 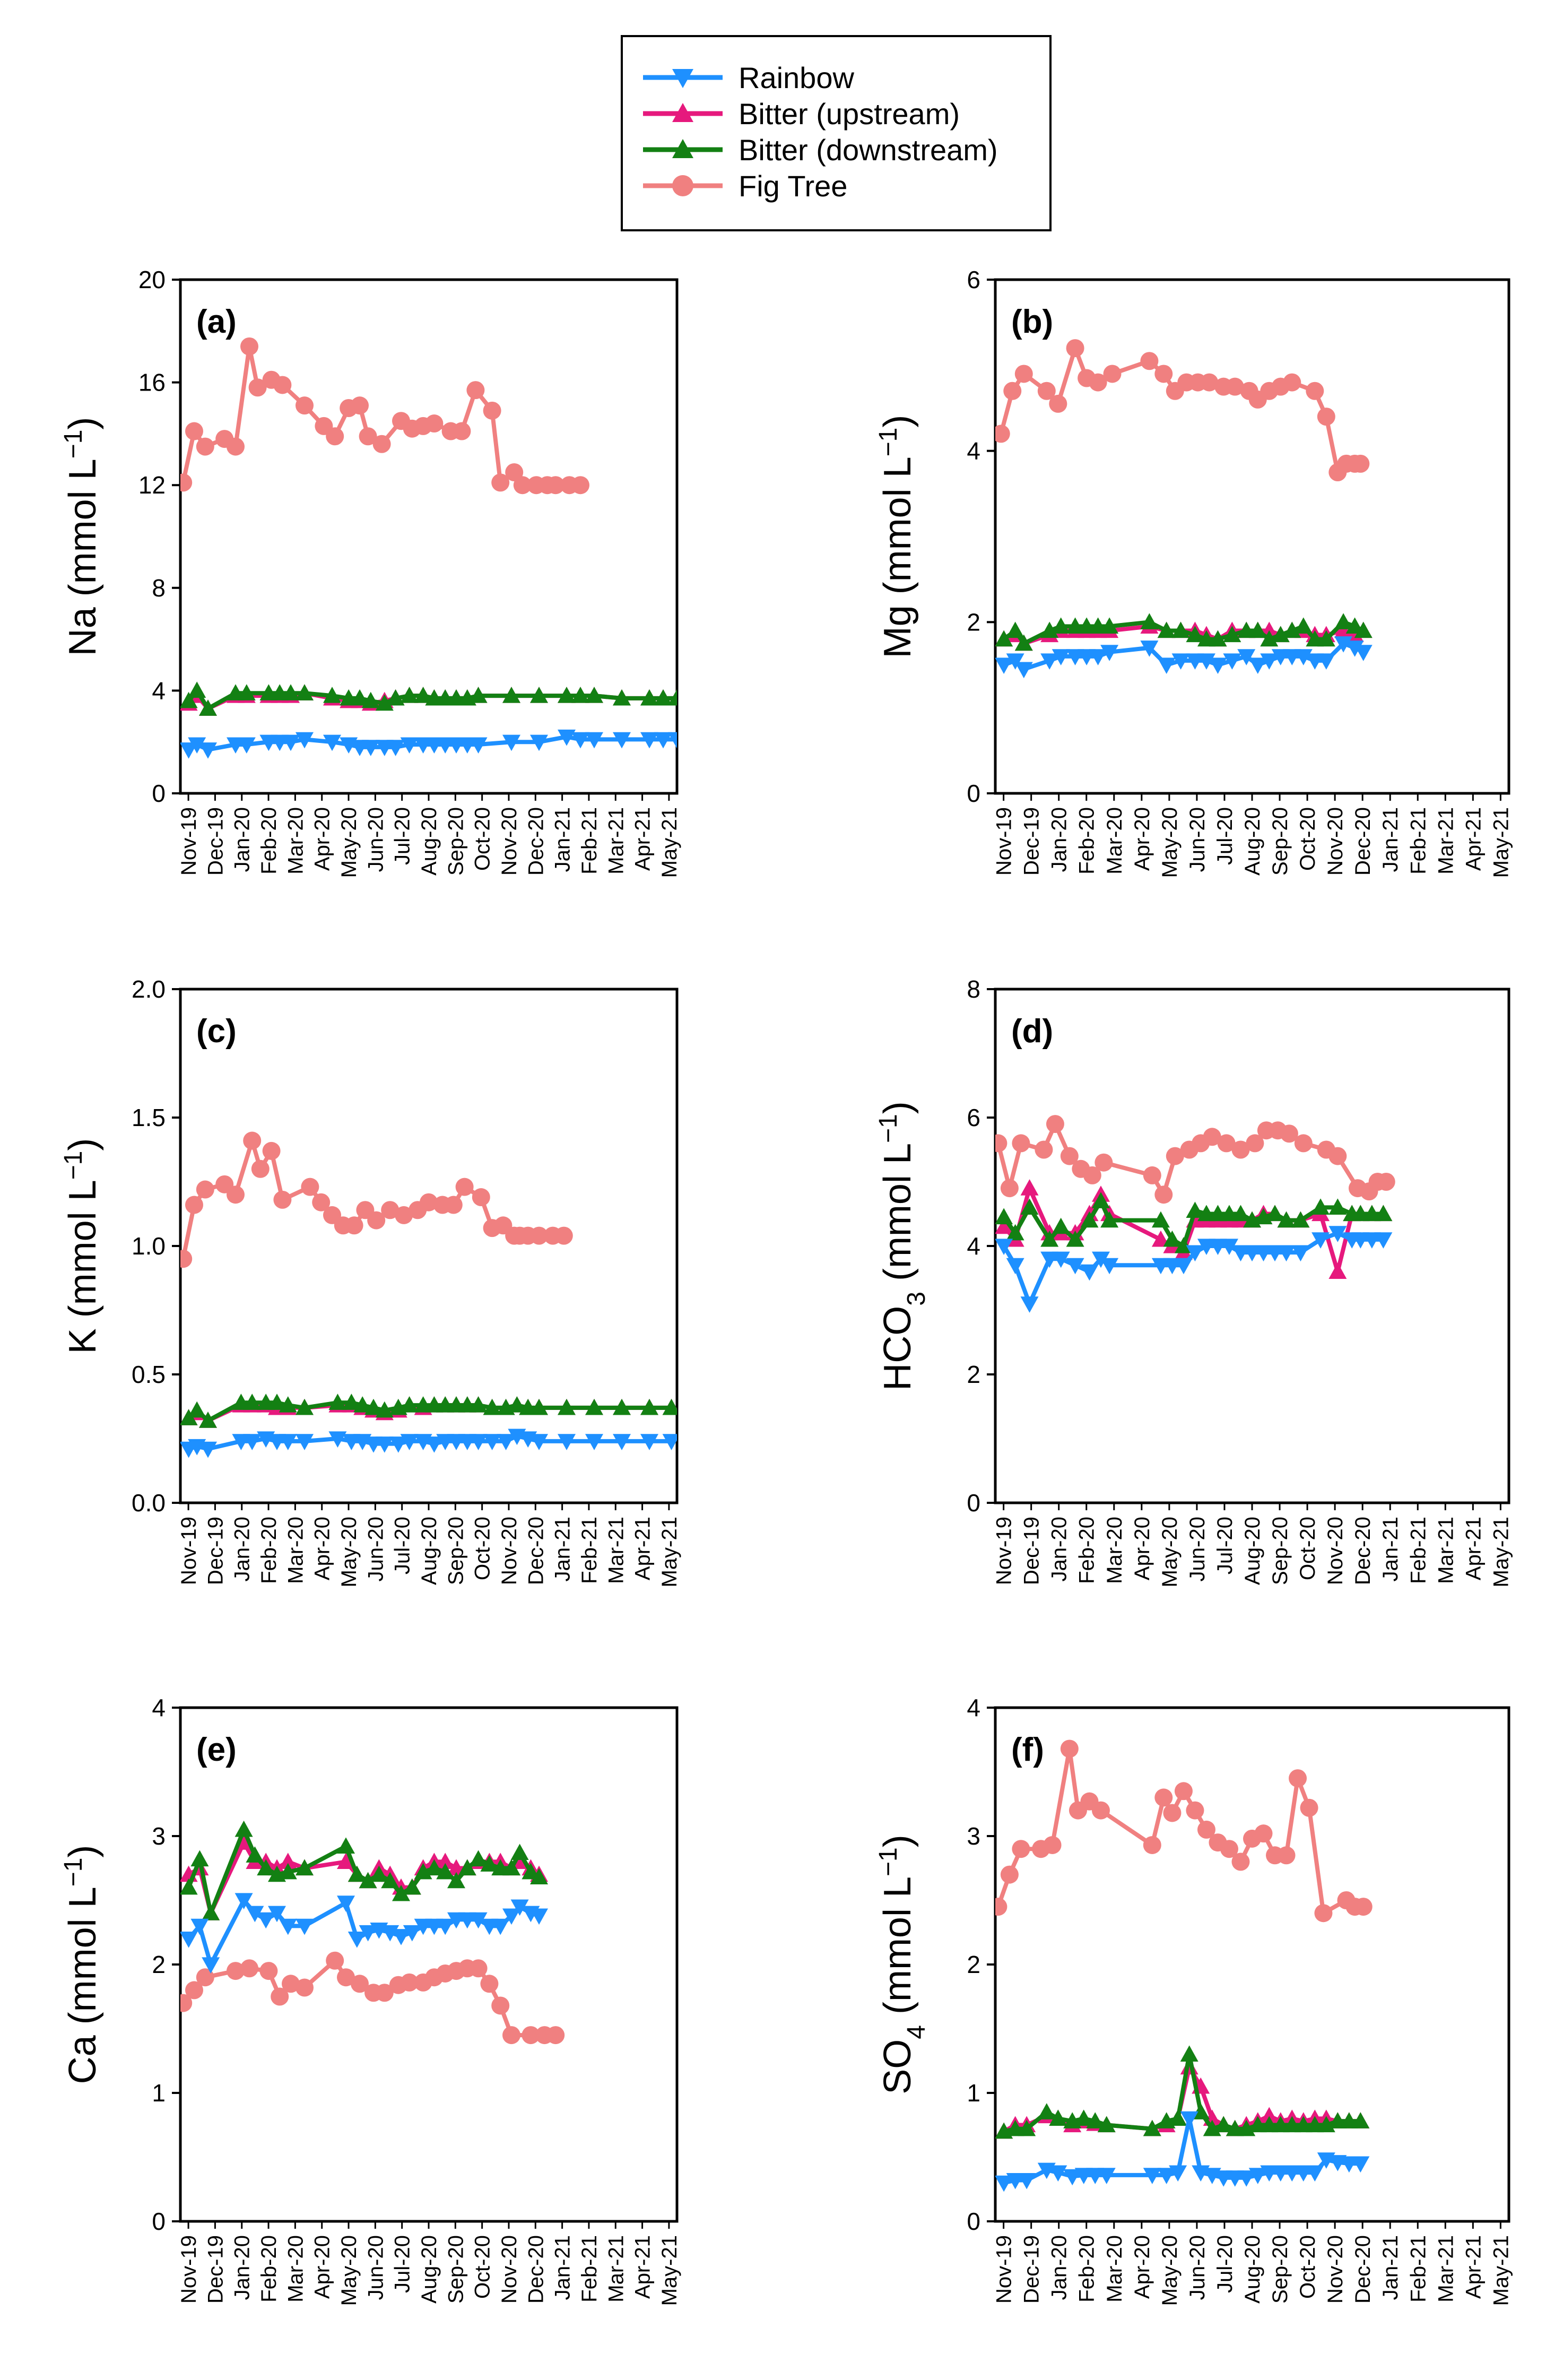 I want to click on y-tick-label: 0, so click(x=159, y=2221).